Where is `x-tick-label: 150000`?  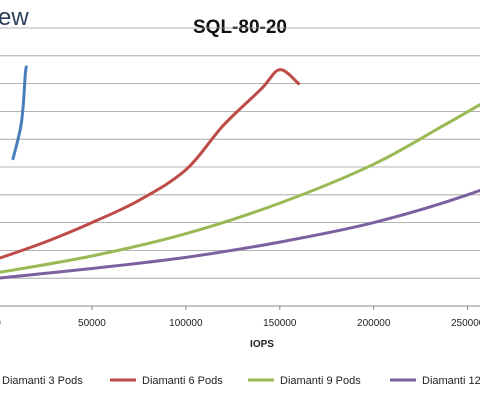 x-tick-label: 150000 is located at coordinates (280, 323).